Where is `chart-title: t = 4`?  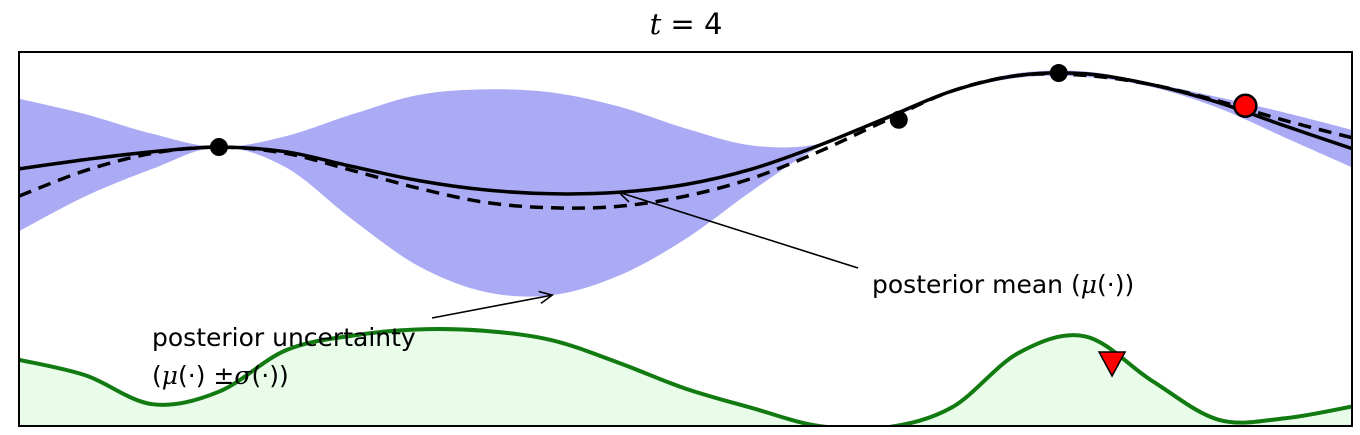
chart-title: t = 4 is located at coordinates (686, 24).